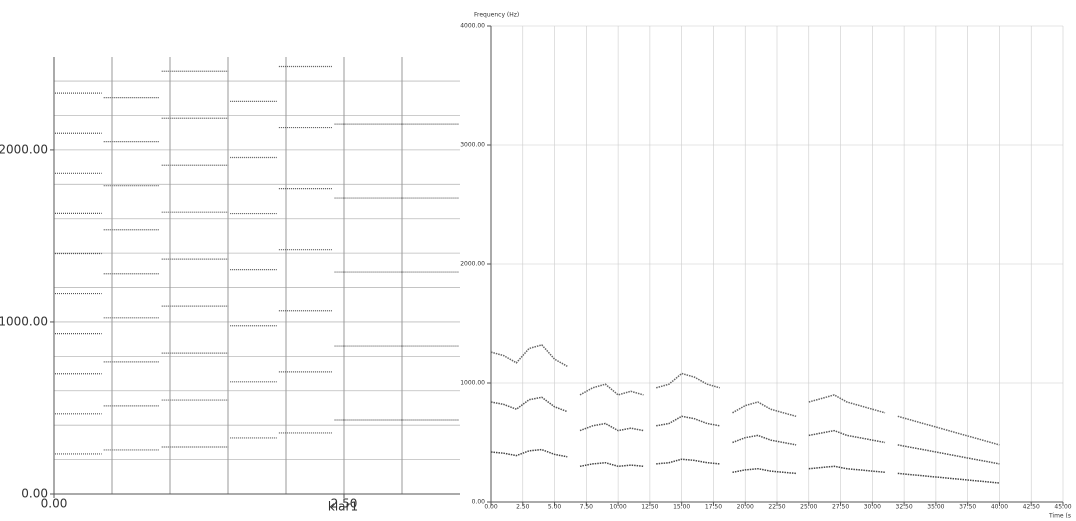 The height and width of the screenshot is (521, 1076). Describe the element at coordinates (681, 507) in the screenshot. I see `x-tick-label: 15.00` at that location.